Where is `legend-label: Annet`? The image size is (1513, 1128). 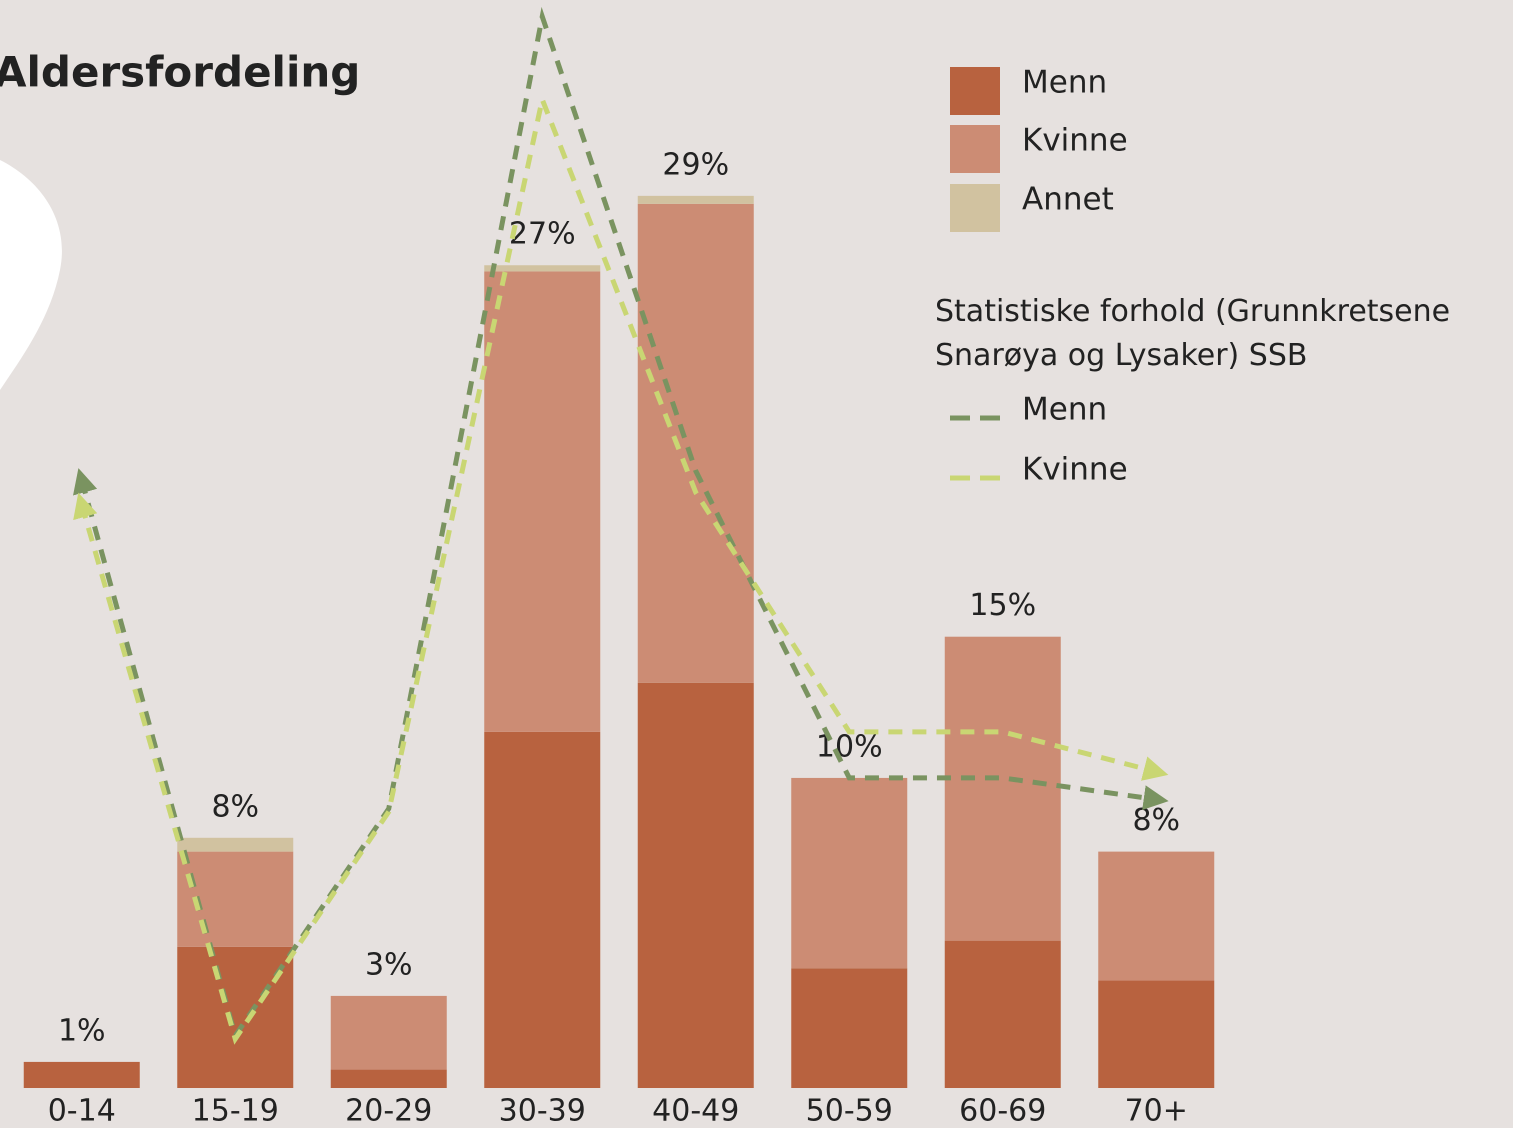 legend-label: Annet is located at coordinates (1068, 200).